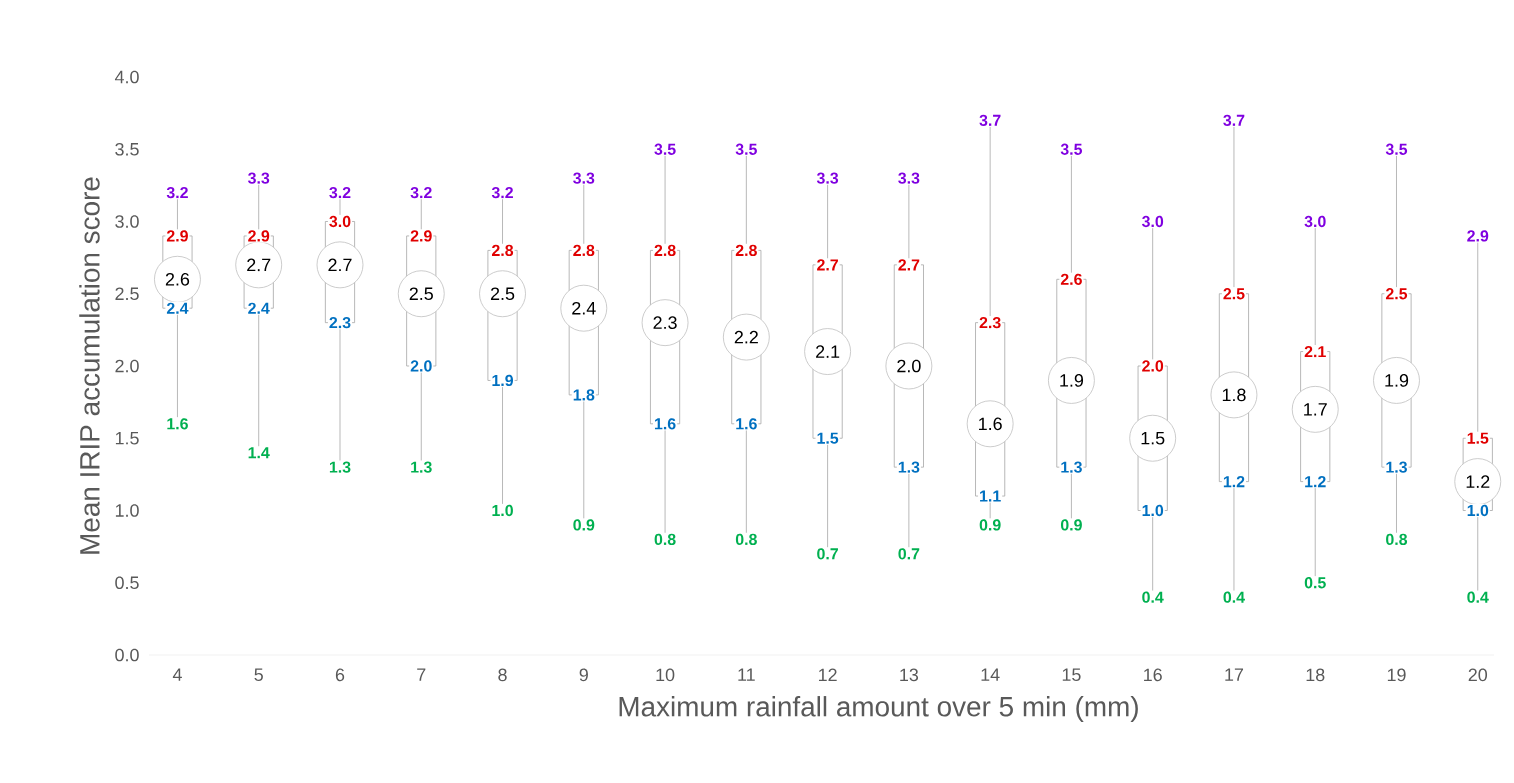 The height and width of the screenshot is (783, 1514). I want to click on x-tick-label: 19, so click(1396, 675).